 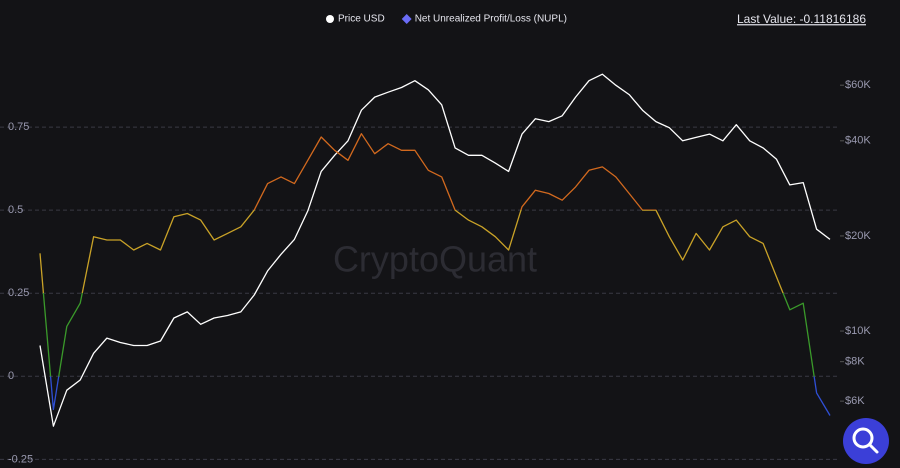 What do you see at coordinates (858, 141) in the screenshot?
I see `y2-tick-label: $40K` at bounding box center [858, 141].